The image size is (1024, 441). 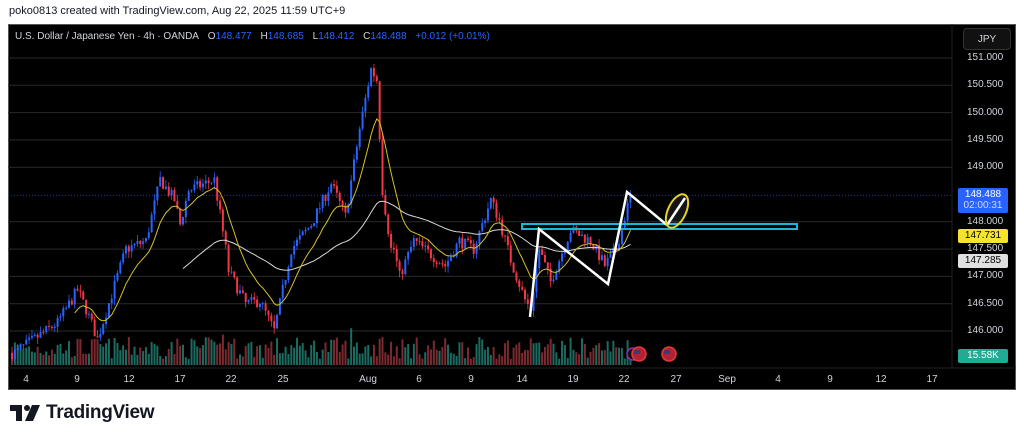 I want to click on change-value: +0.012 (+0.01%), so click(x=452, y=36).